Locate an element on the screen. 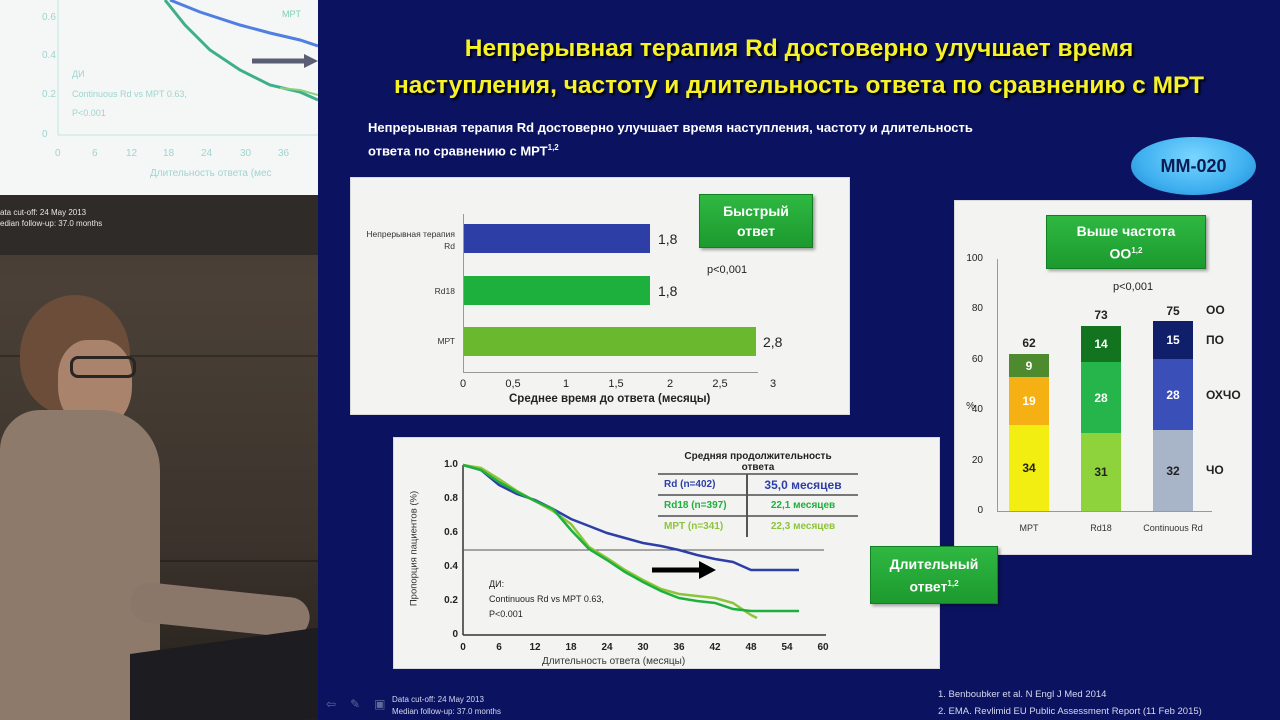  segment-rd-vgpr: 28 is located at coordinates (1173, 394).